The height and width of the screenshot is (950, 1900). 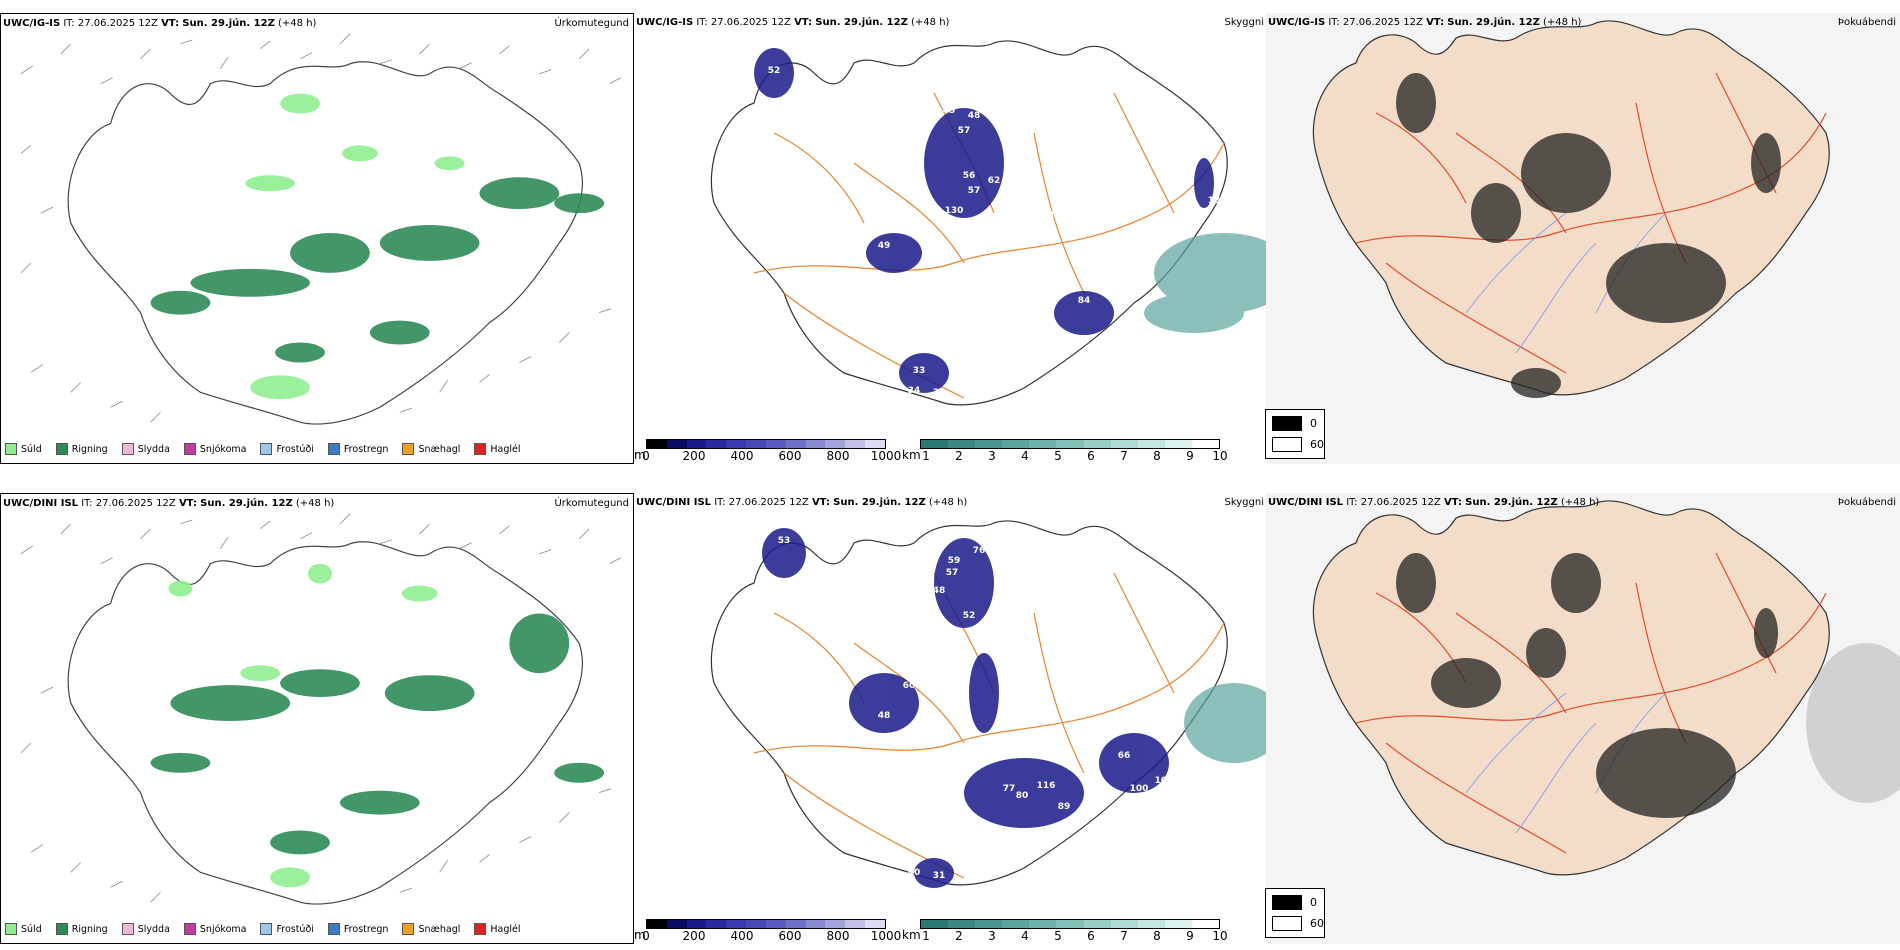 I want to click on cloud-label: 67, so click(x=1054, y=336).